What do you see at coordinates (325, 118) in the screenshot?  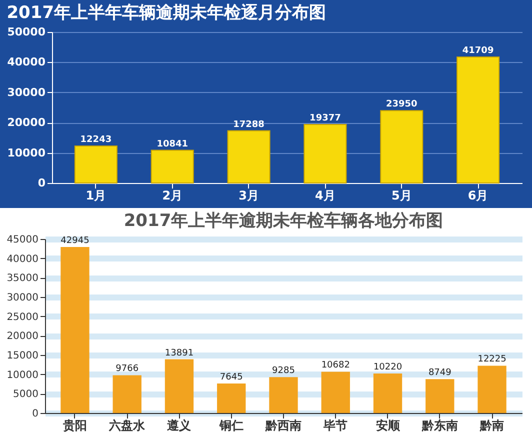 I see `data-label: 19377` at bounding box center [325, 118].